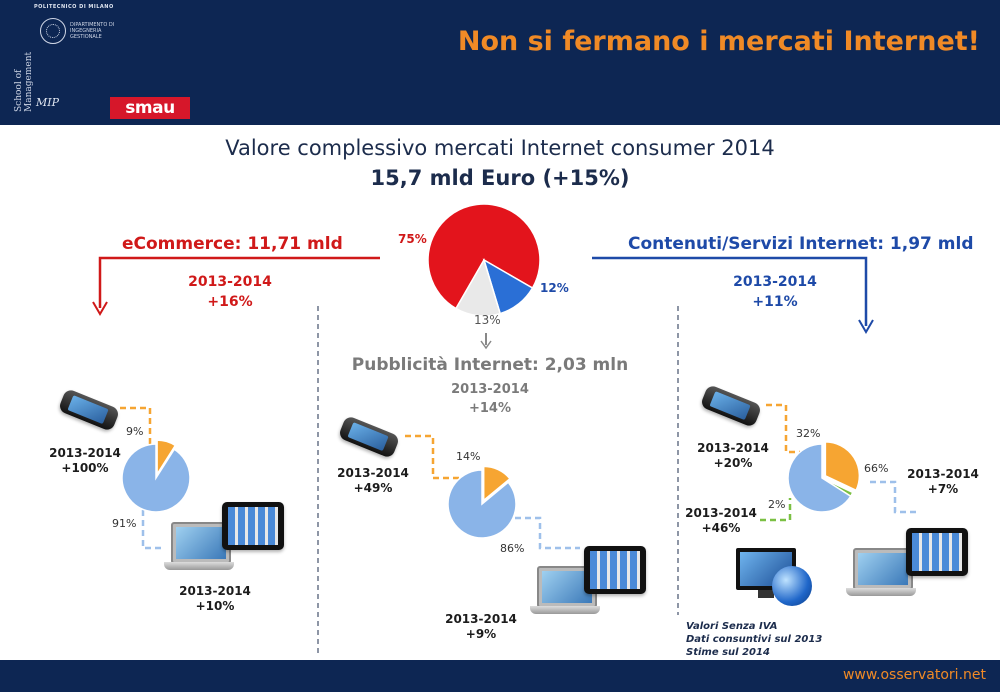 The image size is (1000, 692). Describe the element at coordinates (732, 626) in the screenshot. I see `footnote-line: Valori Senza IVA` at that location.